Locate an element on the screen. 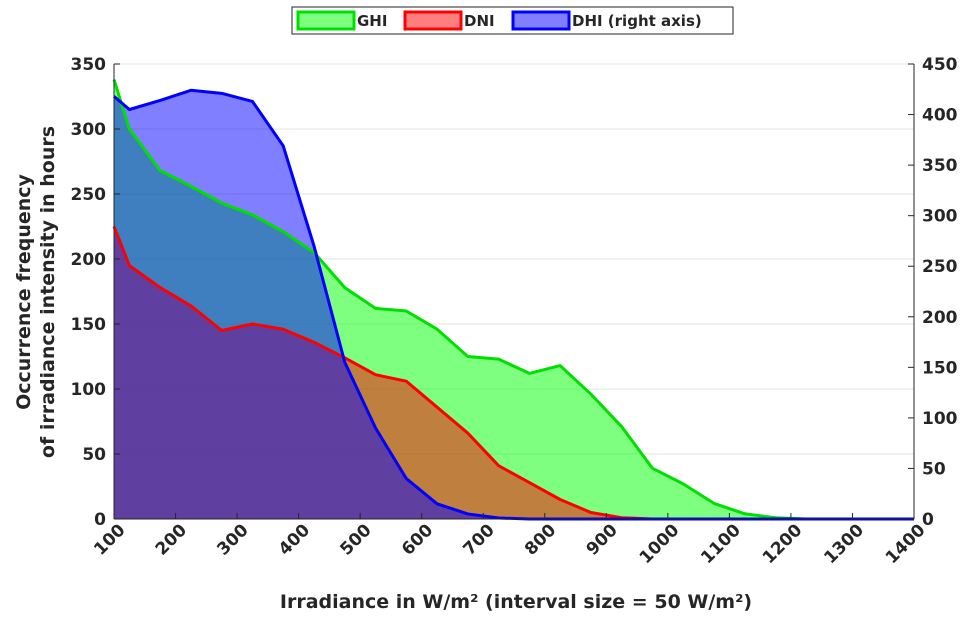 This screenshot has width=967, height=618. y-axis-title-line2: of irradiance intensity in hours is located at coordinates (48, 292).